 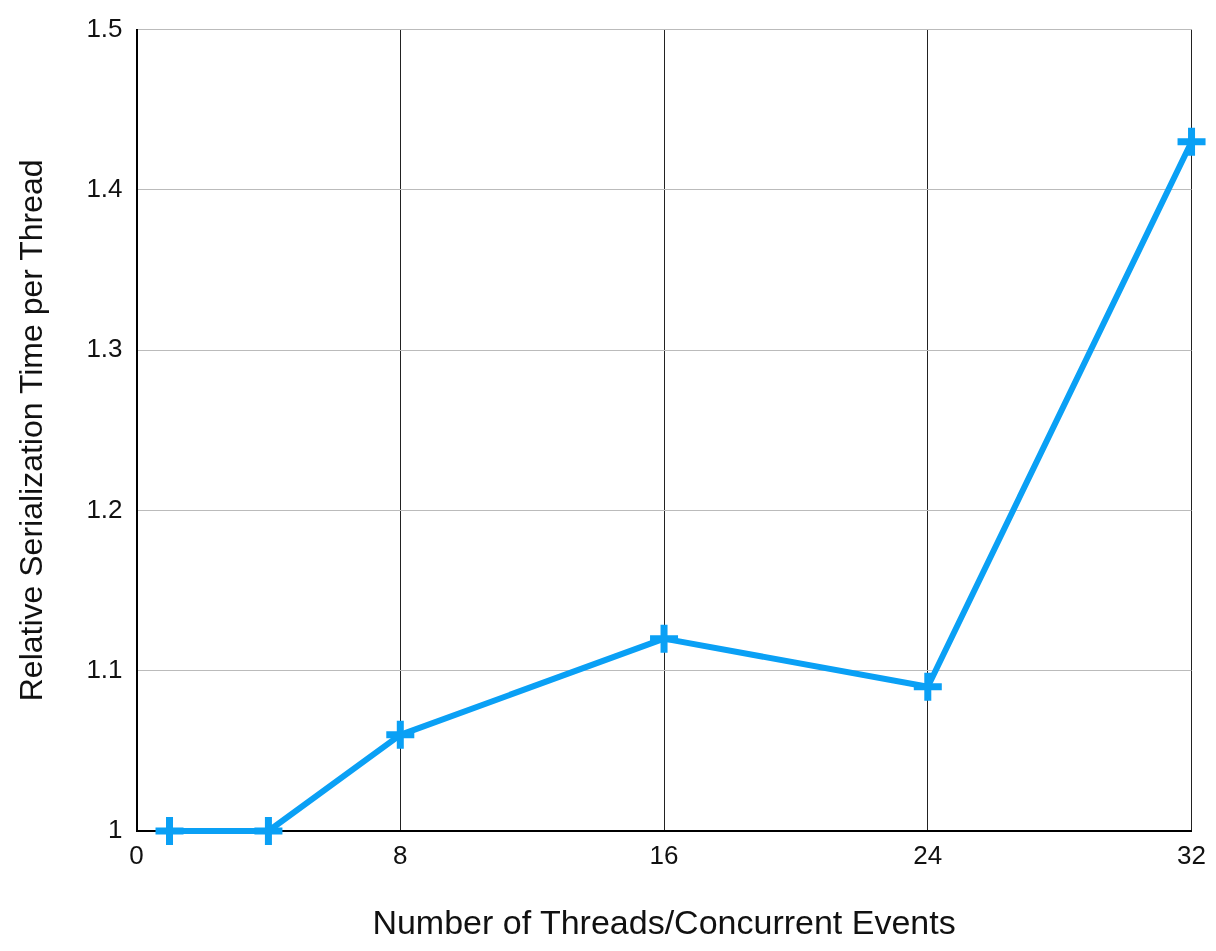 What do you see at coordinates (104, 348) in the screenshot?
I see `y-tick-label: 1.3` at bounding box center [104, 348].